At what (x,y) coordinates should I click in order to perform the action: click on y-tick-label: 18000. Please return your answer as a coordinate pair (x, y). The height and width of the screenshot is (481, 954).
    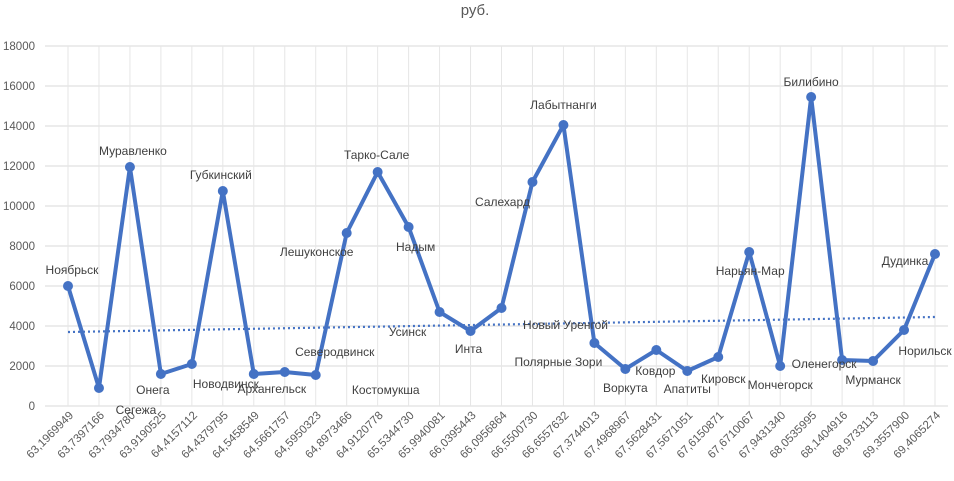
    Looking at the image, I should click on (19, 47).